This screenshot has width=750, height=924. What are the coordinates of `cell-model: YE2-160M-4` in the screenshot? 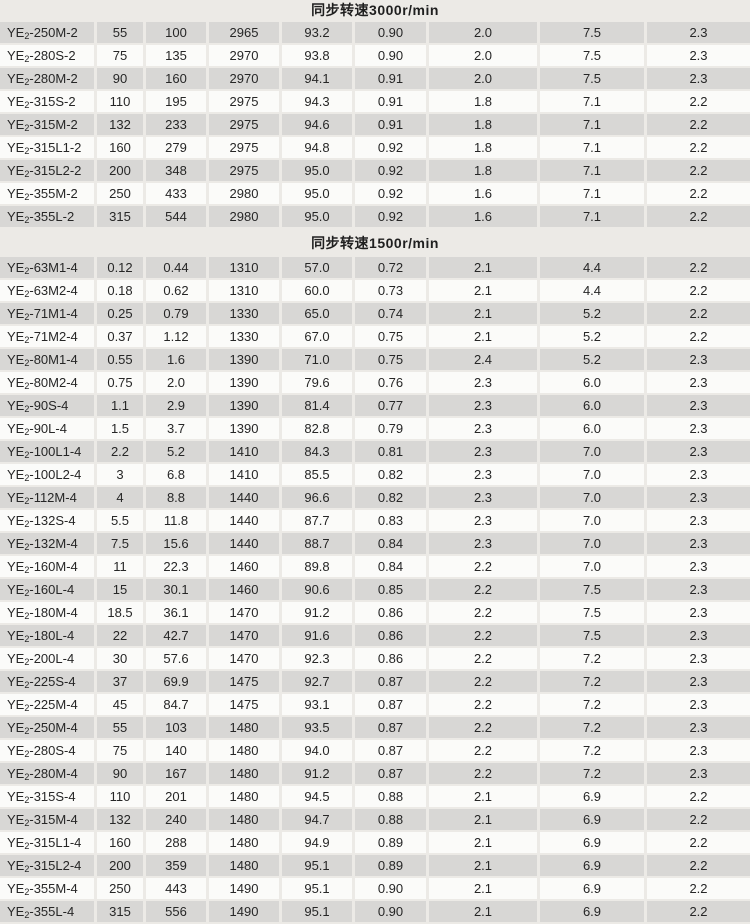 It's located at (47, 566).